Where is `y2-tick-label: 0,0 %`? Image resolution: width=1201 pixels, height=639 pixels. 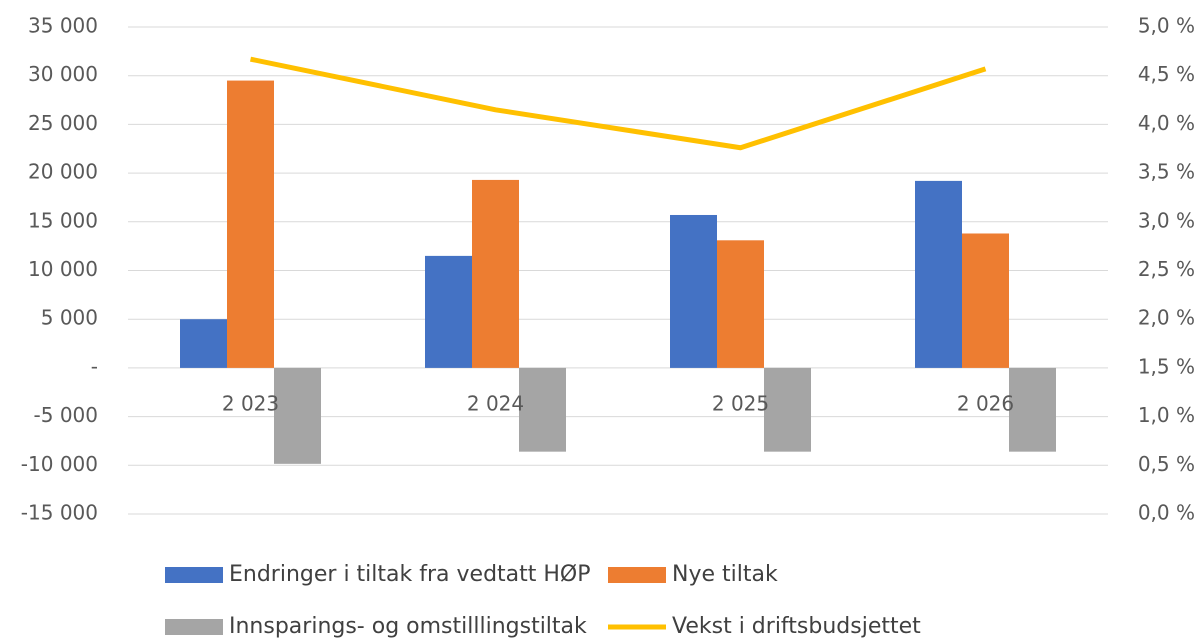 y2-tick-label: 0,0 % is located at coordinates (1166, 513).